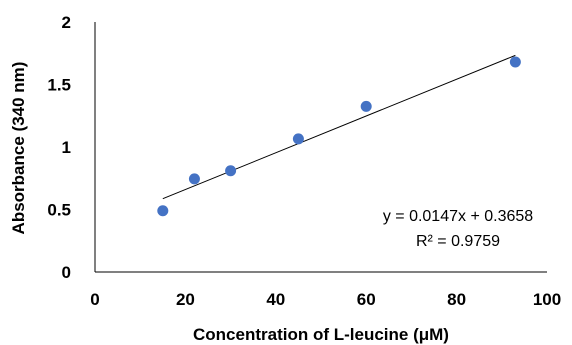 The width and height of the screenshot is (572, 345). What do you see at coordinates (66, 147) in the screenshot?
I see `y-tick-label: 1` at bounding box center [66, 147].